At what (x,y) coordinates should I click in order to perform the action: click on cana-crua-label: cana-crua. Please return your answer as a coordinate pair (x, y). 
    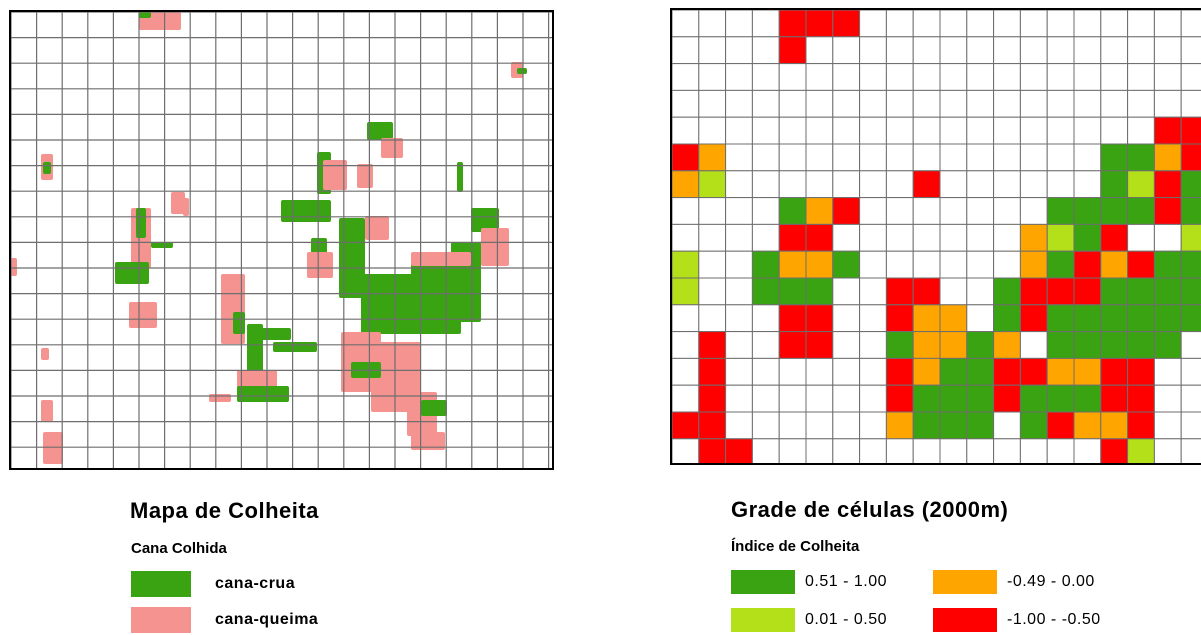
    Looking at the image, I should click on (255, 583).